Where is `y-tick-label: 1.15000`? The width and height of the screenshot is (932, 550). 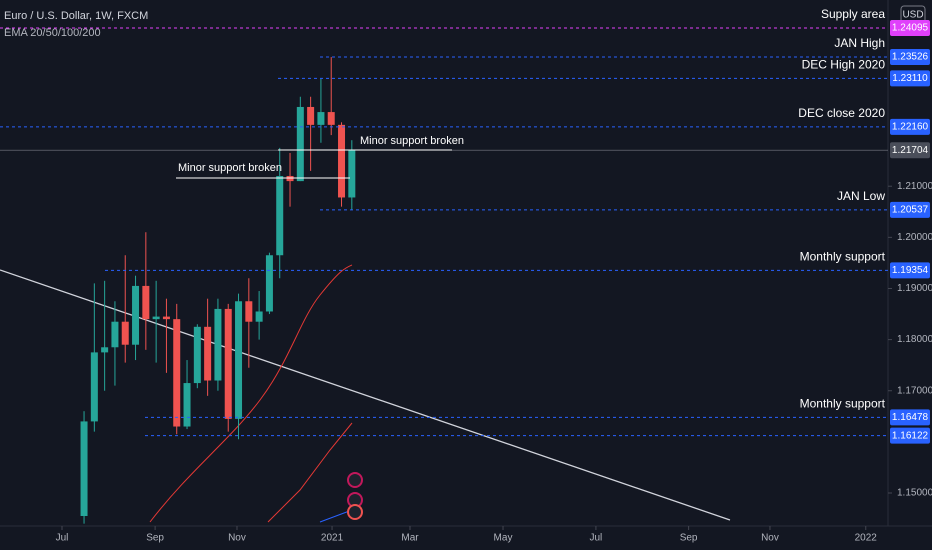 y-tick-label: 1.15000 is located at coordinates (914, 493).